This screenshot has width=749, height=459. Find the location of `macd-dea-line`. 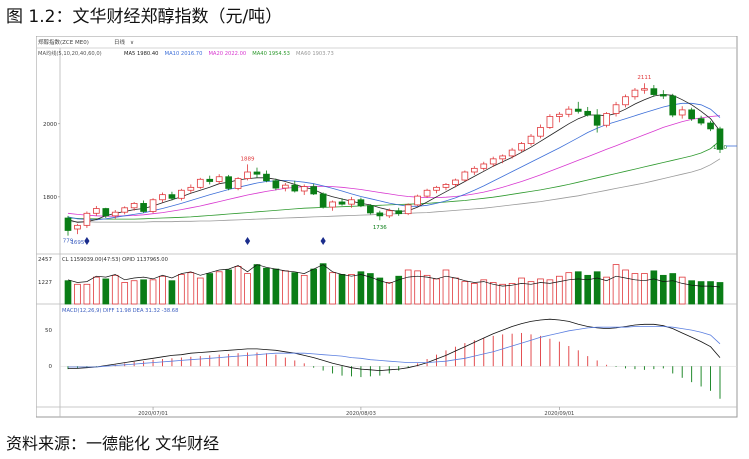

macd-dea-line is located at coordinates (394, 347).